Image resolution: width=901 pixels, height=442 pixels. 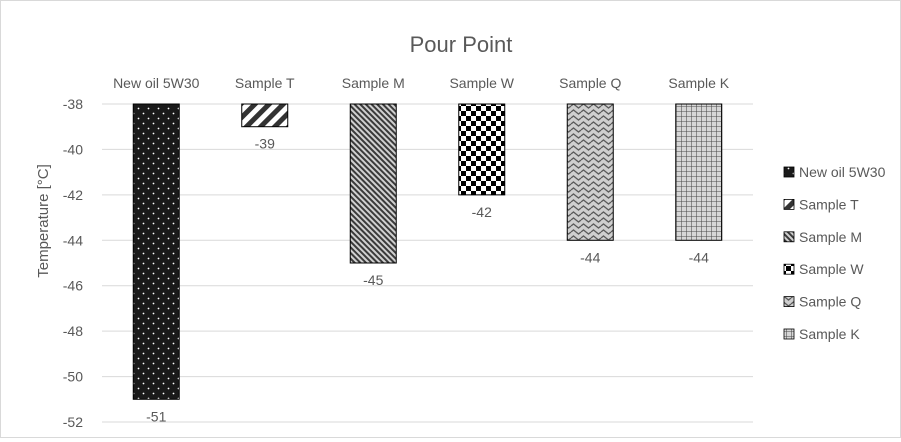 What do you see at coordinates (43, 221) in the screenshot?
I see `y-axis-label: Temperature [°C]` at bounding box center [43, 221].